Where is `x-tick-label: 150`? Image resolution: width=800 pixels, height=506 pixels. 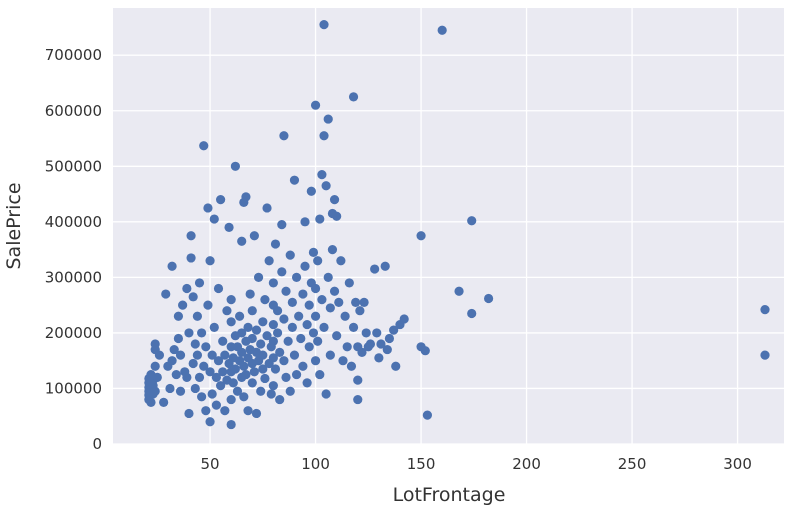 x-tick-label: 150 is located at coordinates (421, 464).